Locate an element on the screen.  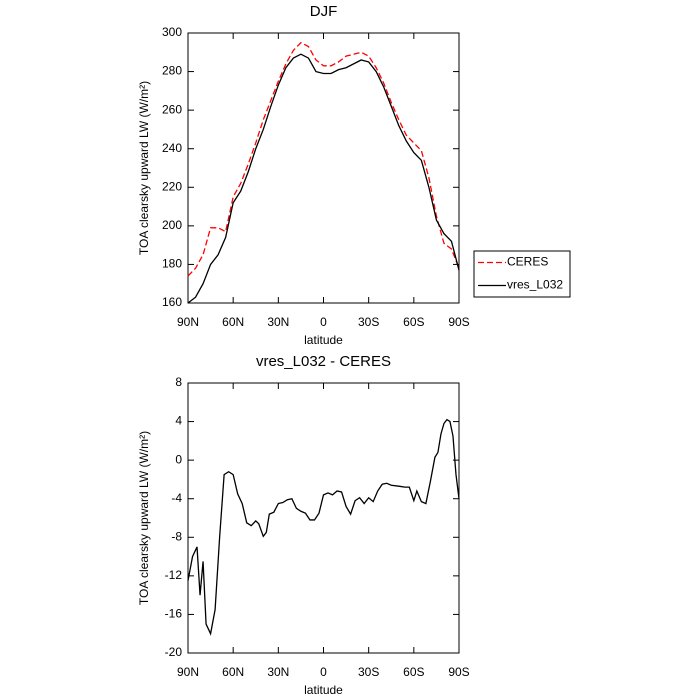
y-tick-label: 300 is located at coordinates (172, 32).